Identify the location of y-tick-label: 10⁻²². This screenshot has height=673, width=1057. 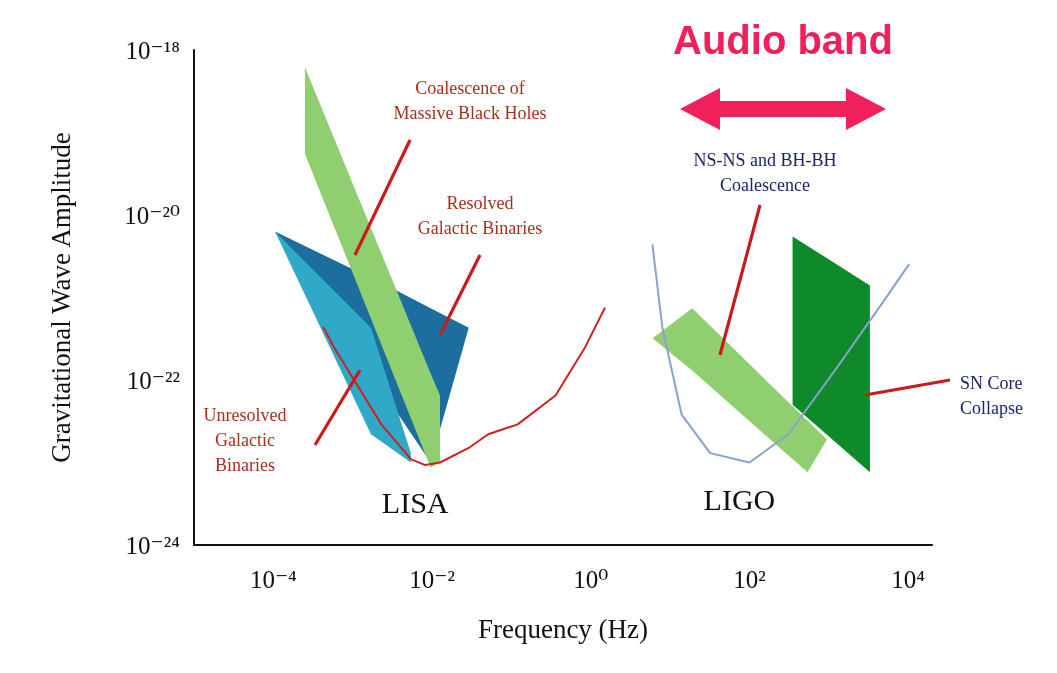
(153, 380).